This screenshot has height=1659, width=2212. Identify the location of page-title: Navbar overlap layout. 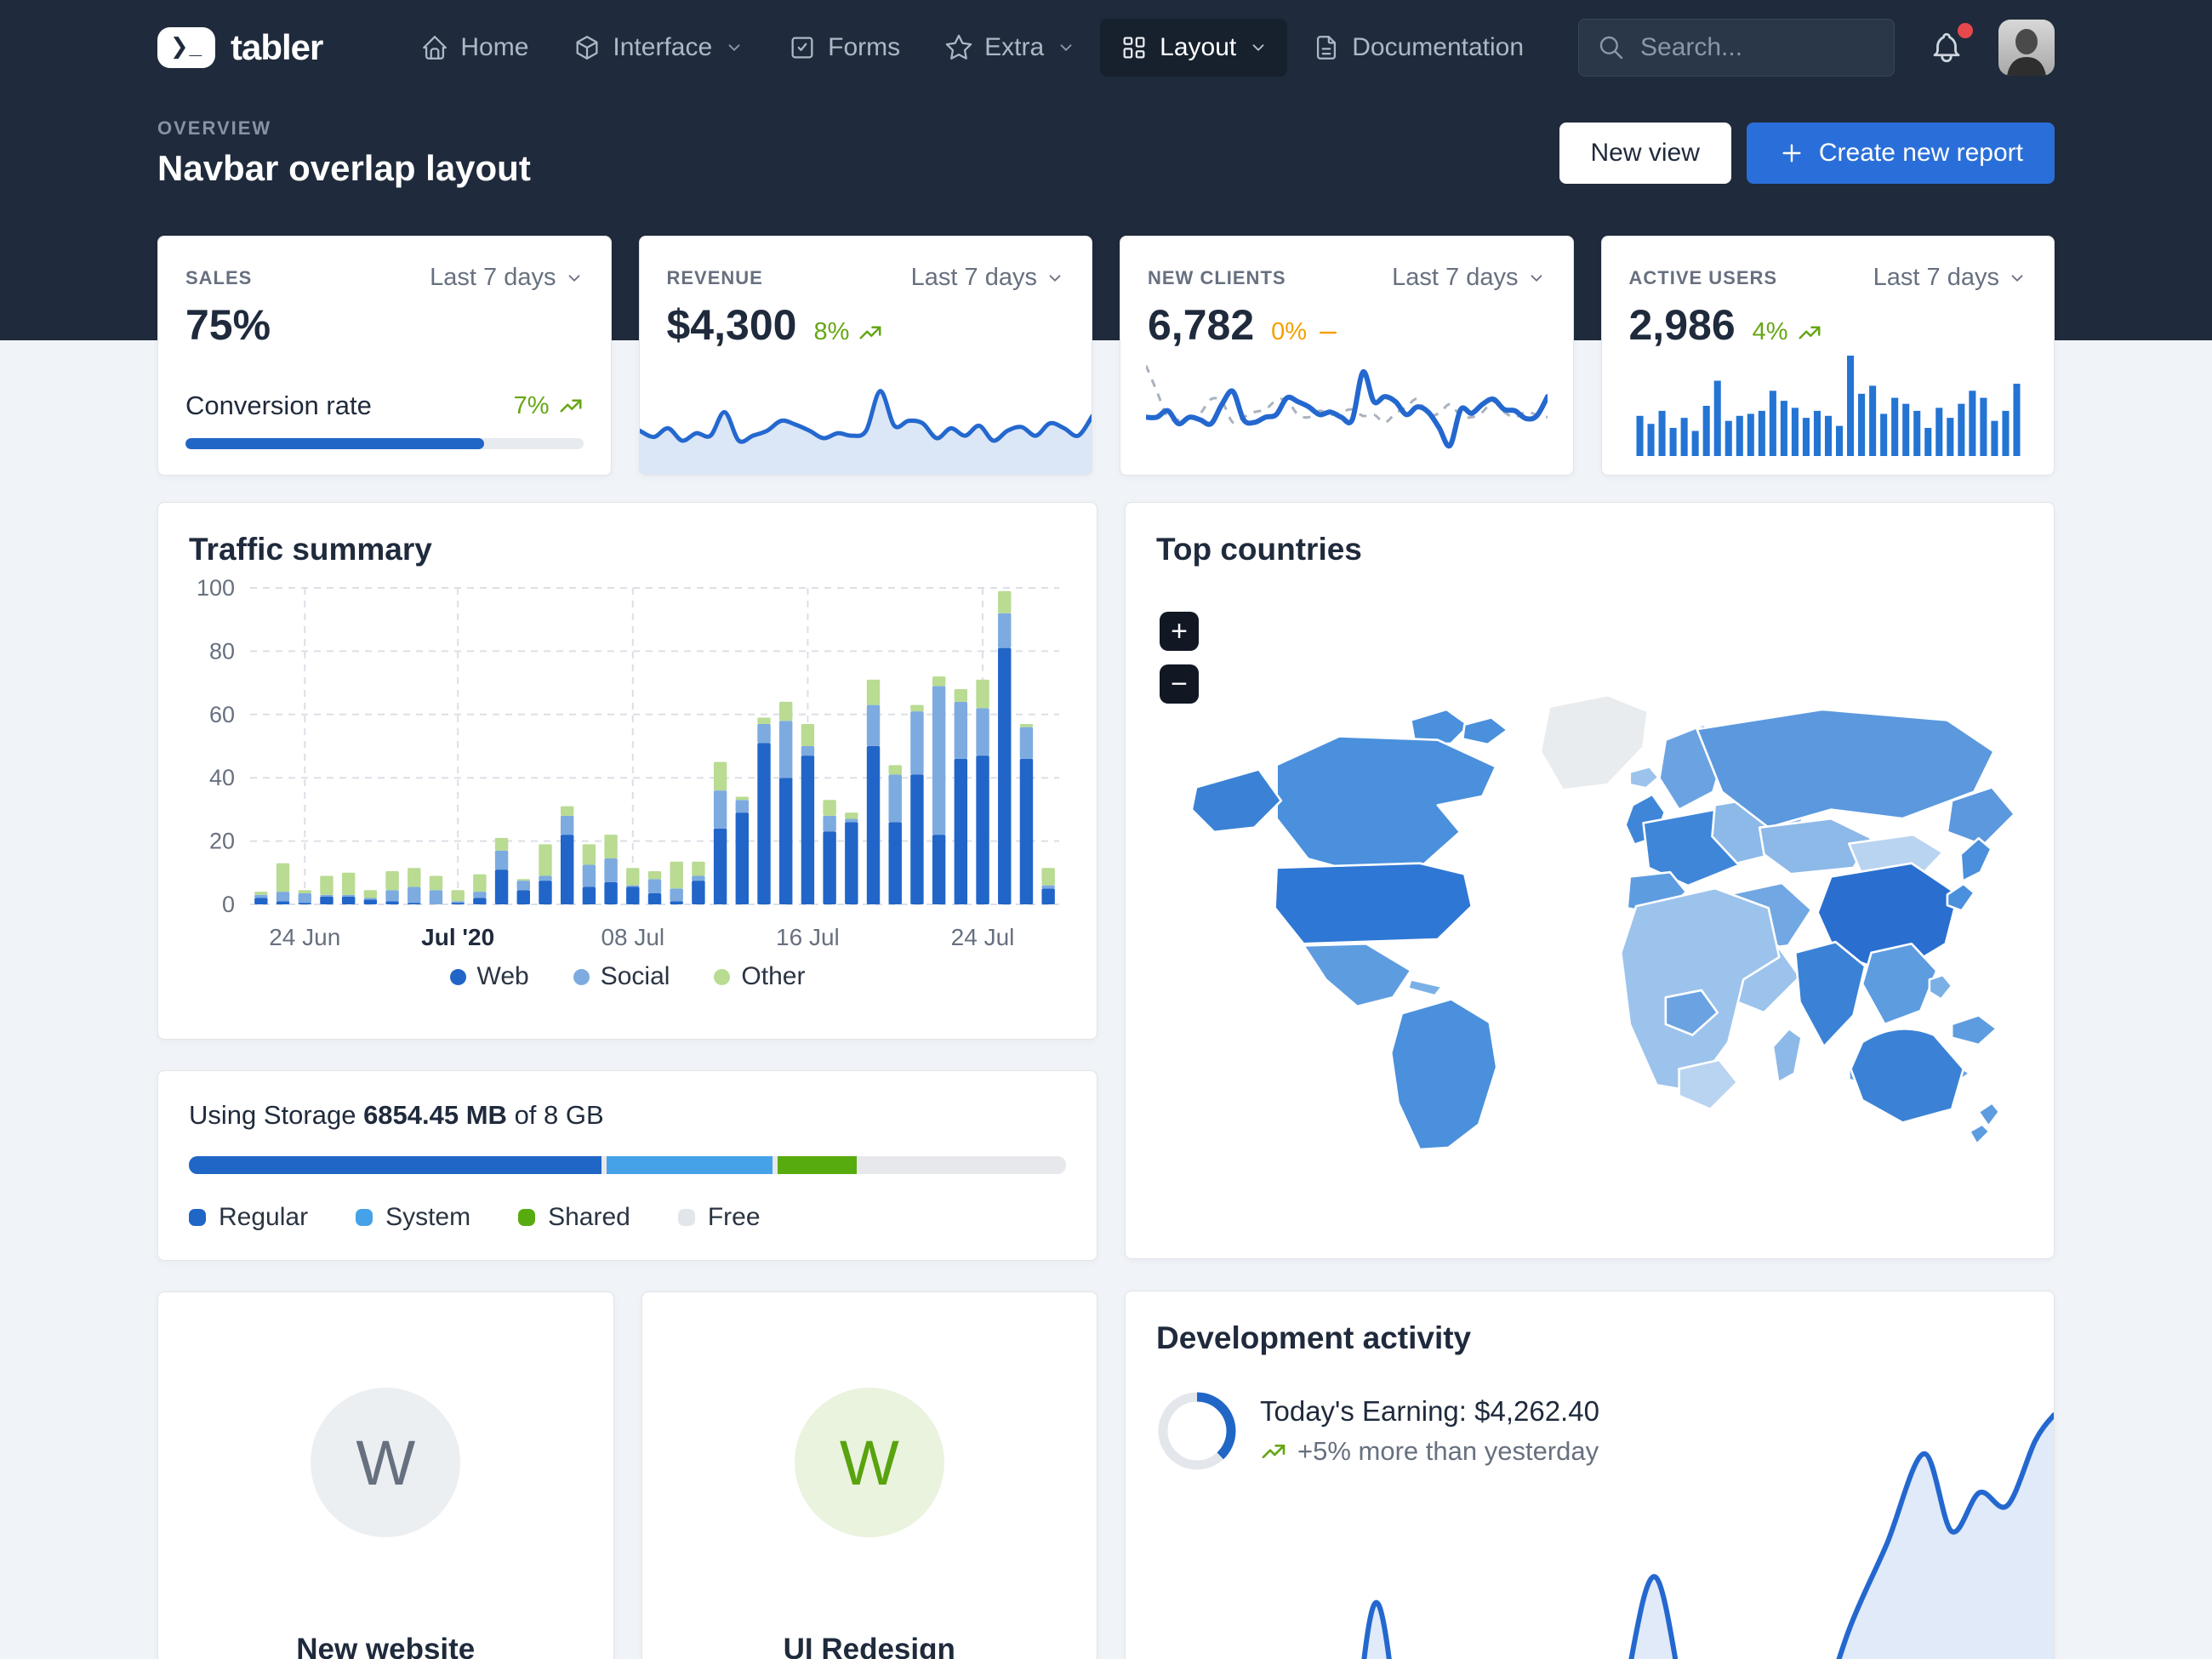
(344, 168).